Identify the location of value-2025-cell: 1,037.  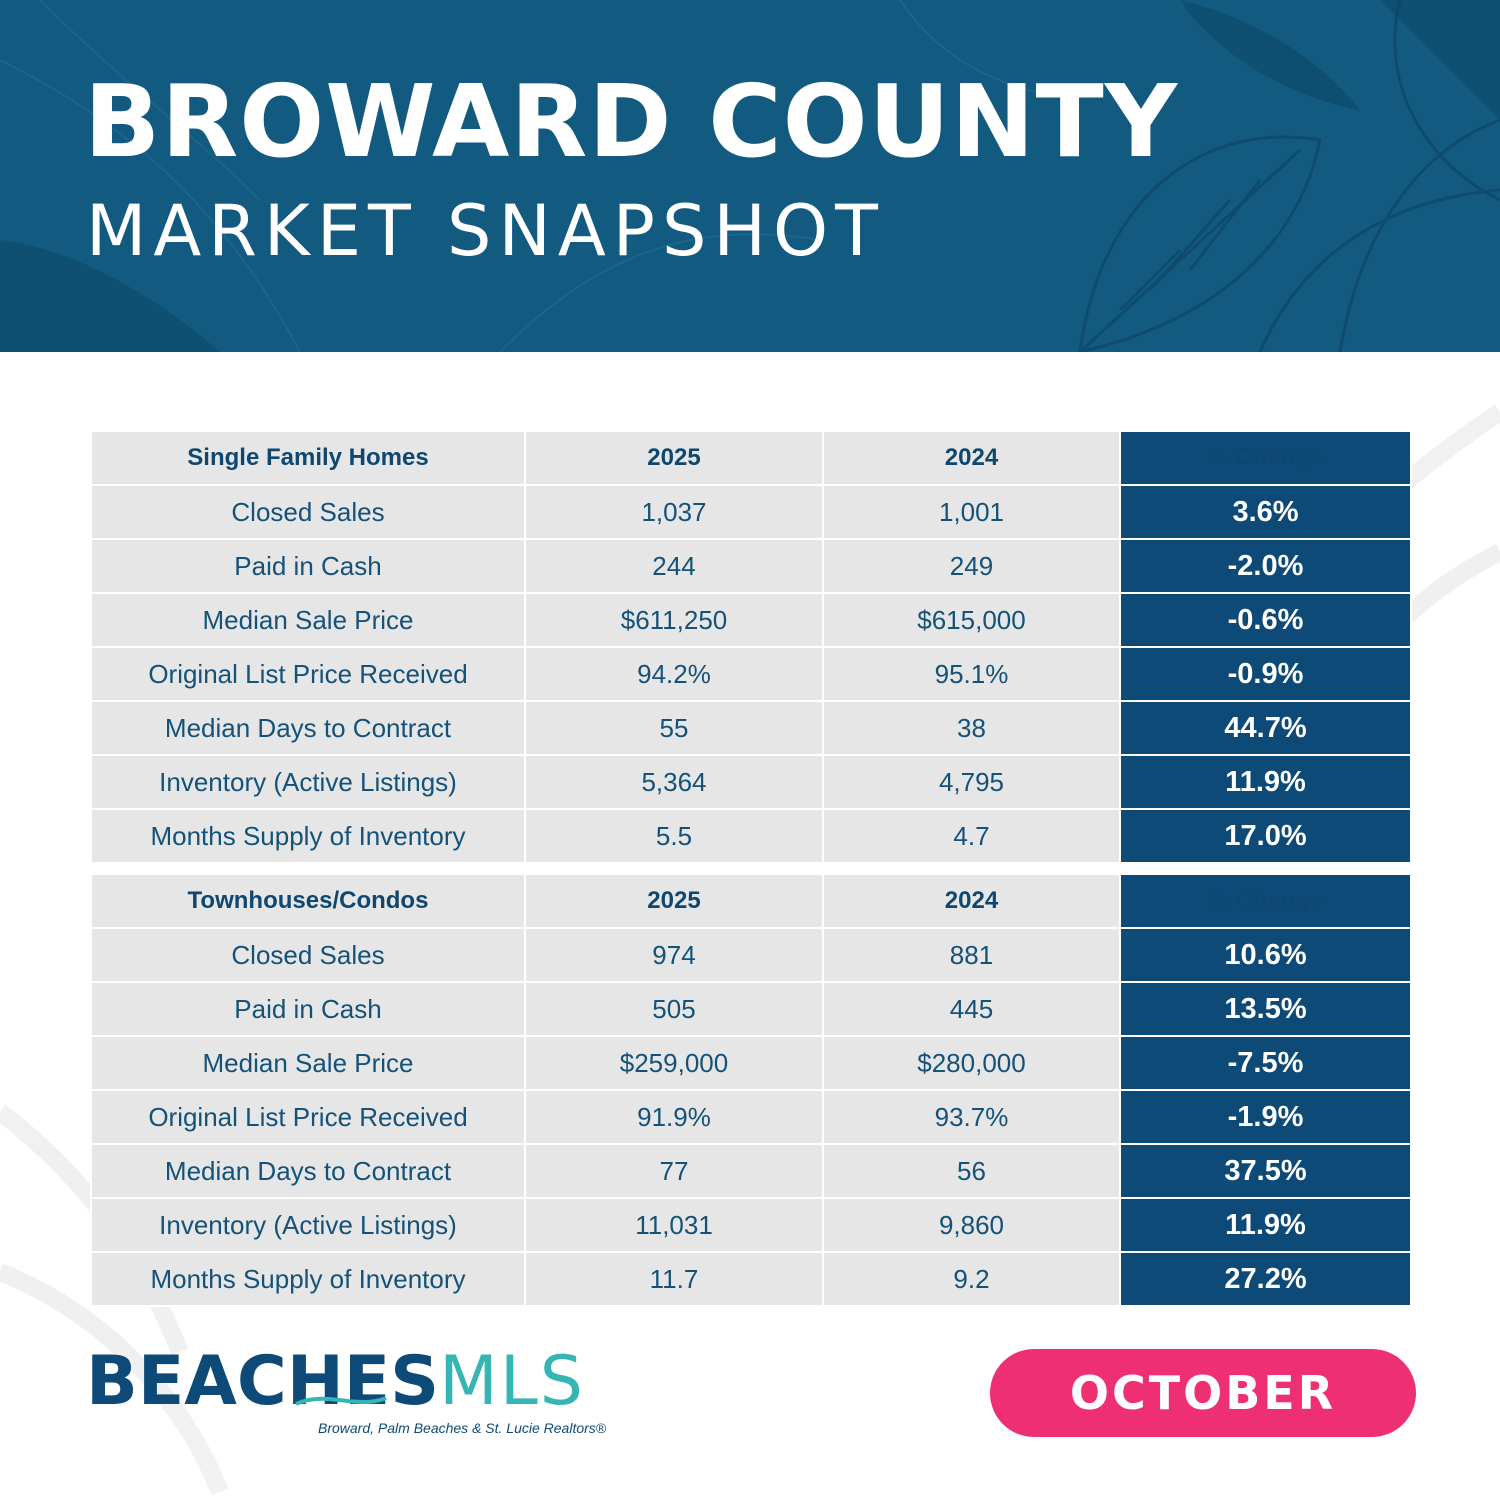
(674, 512).